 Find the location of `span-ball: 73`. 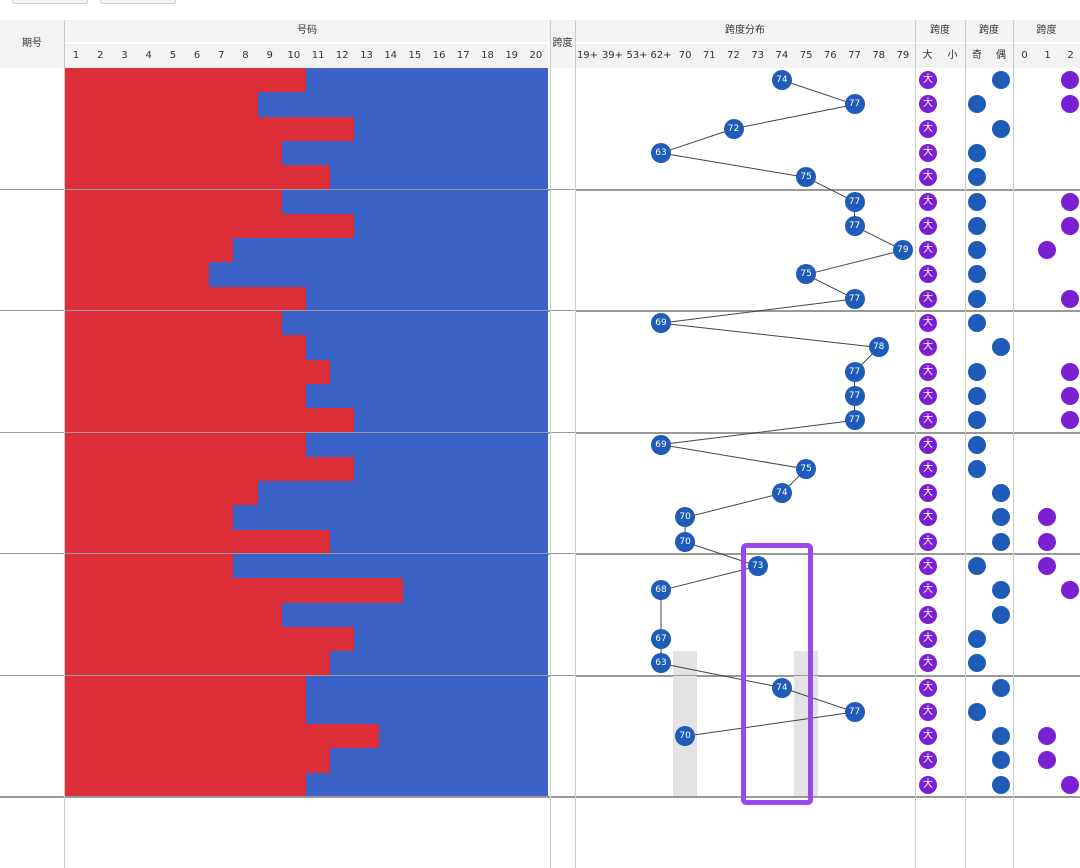

span-ball: 73 is located at coordinates (757, 566).